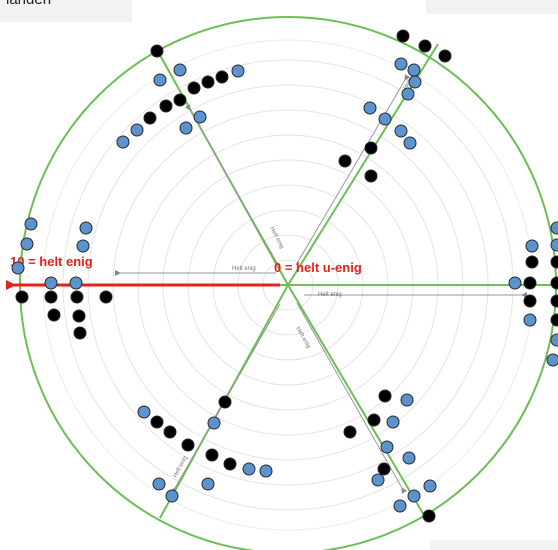 The width and height of the screenshot is (558, 550). I want to click on top-left-caption: landen, so click(28, 4).